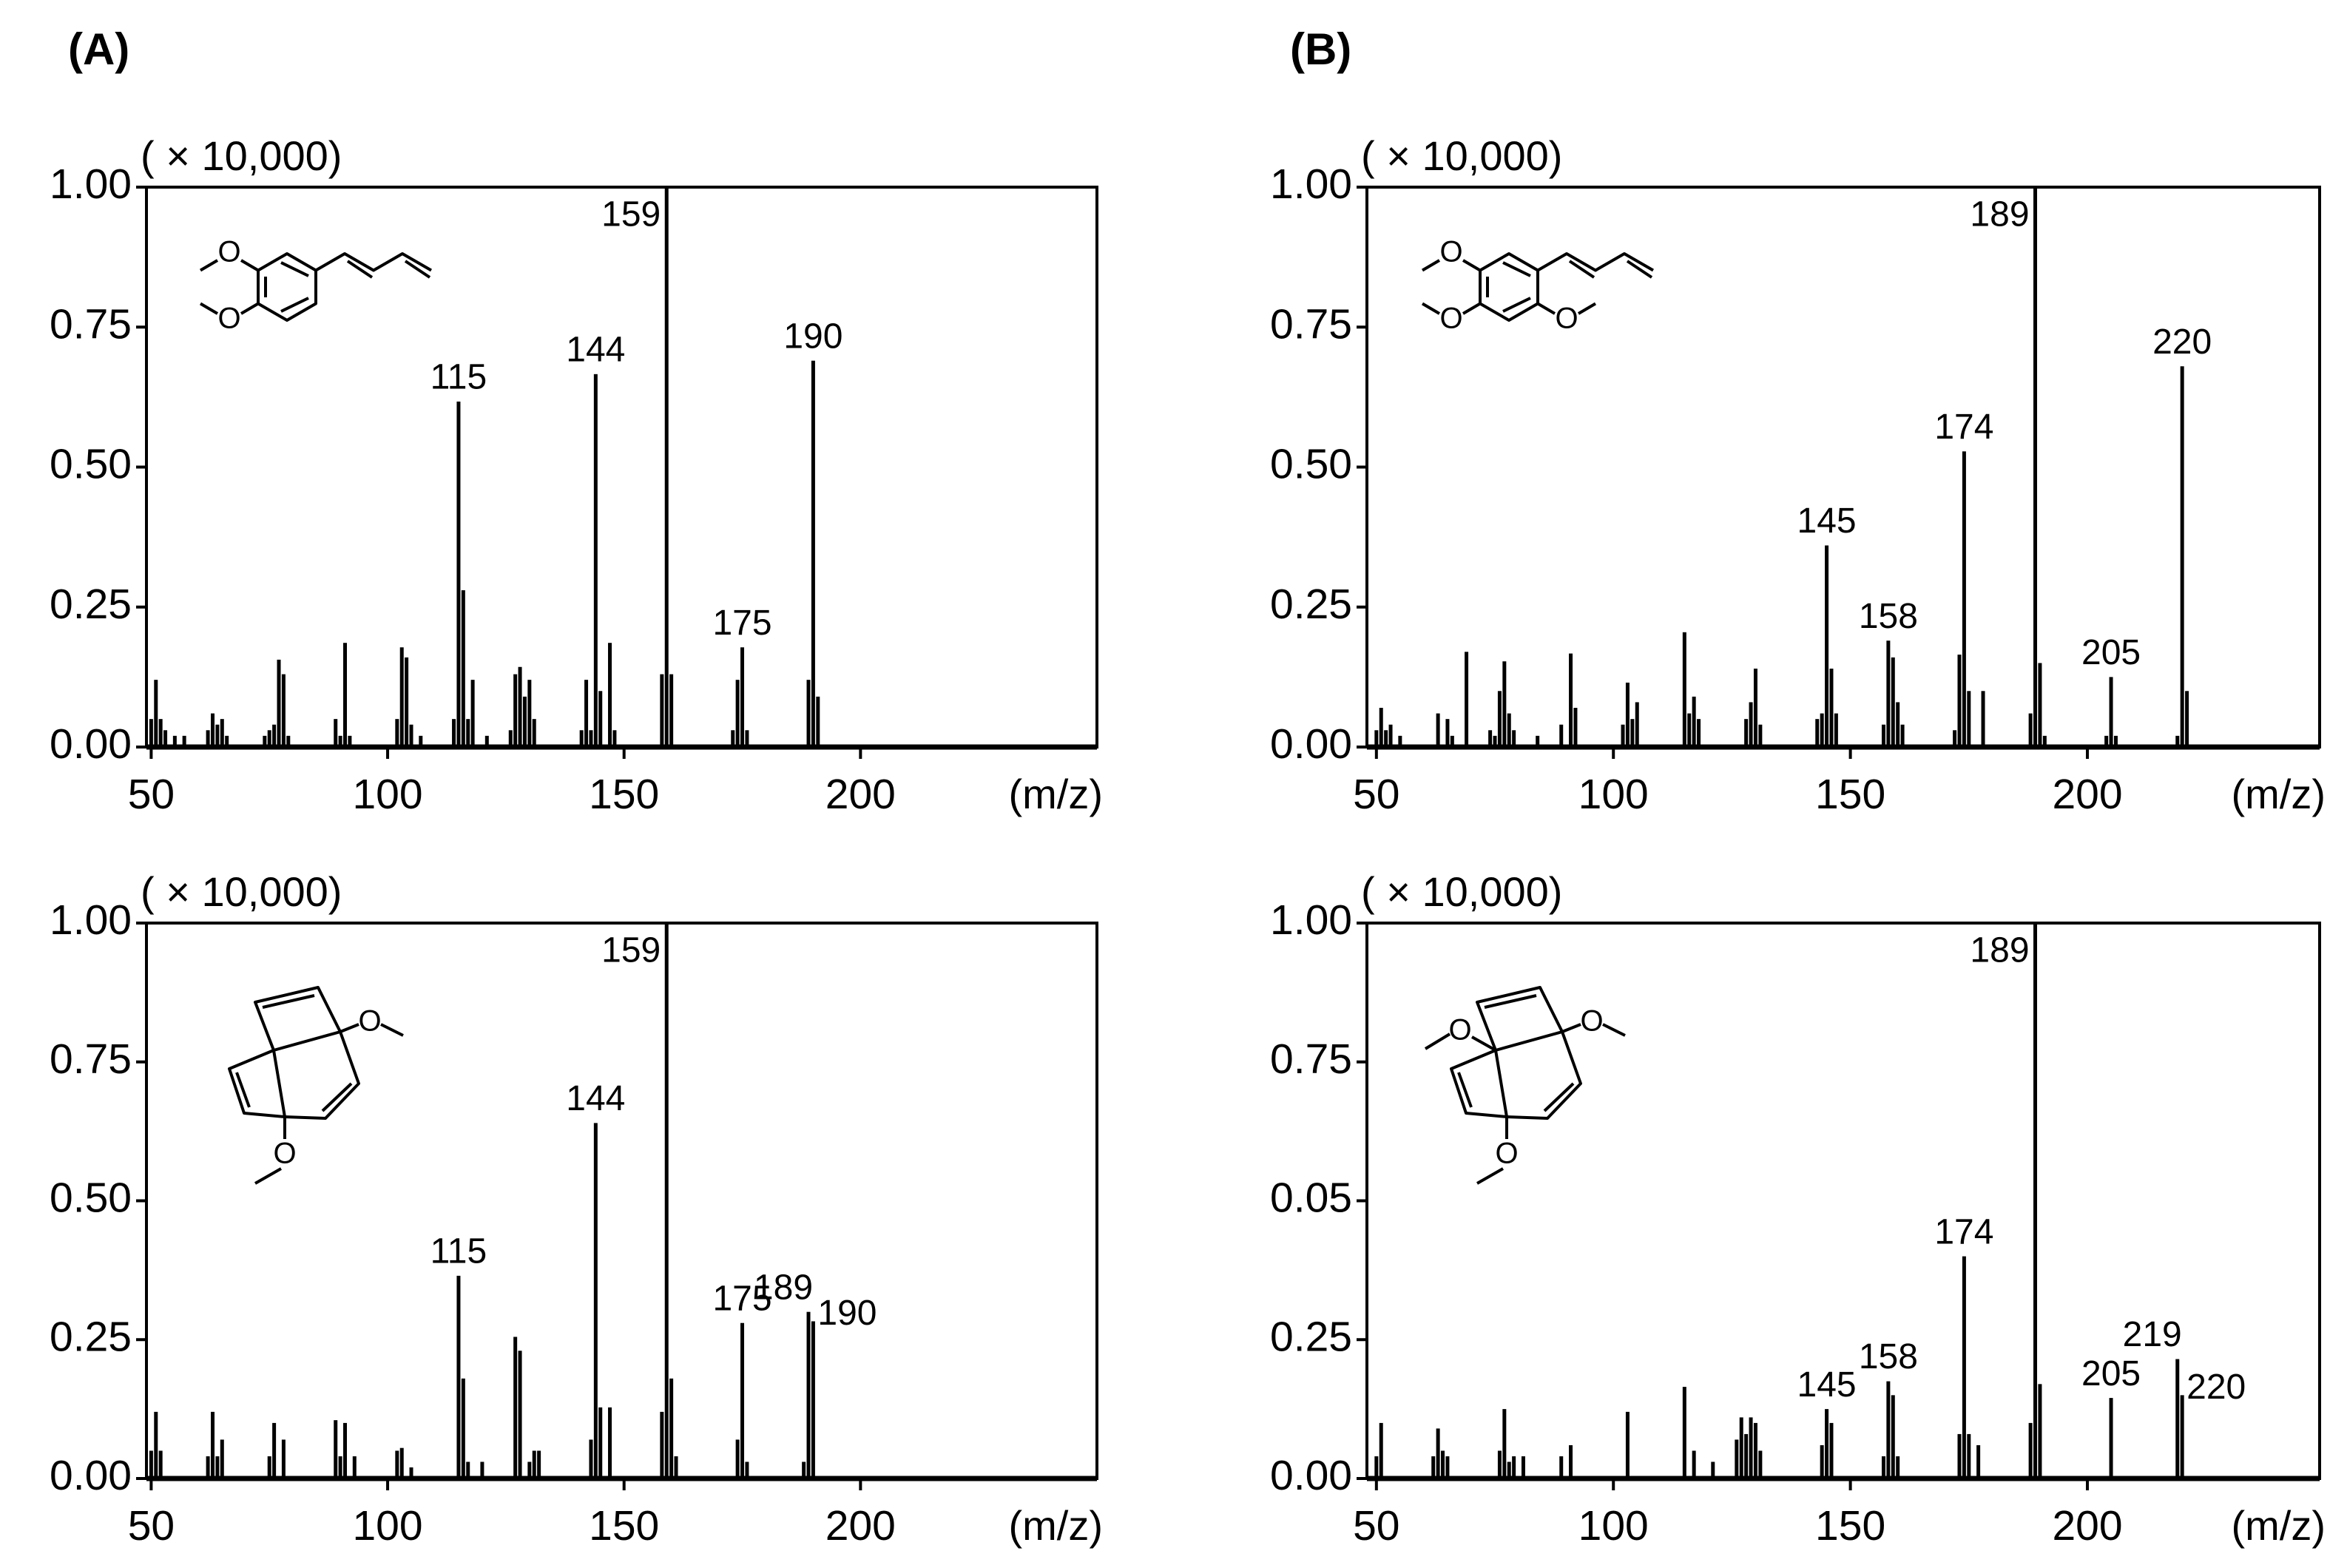 This screenshot has height=1568, width=2347. Describe the element at coordinates (2278, 1525) in the screenshot. I see `x-axis-label: (m/z)` at that location.